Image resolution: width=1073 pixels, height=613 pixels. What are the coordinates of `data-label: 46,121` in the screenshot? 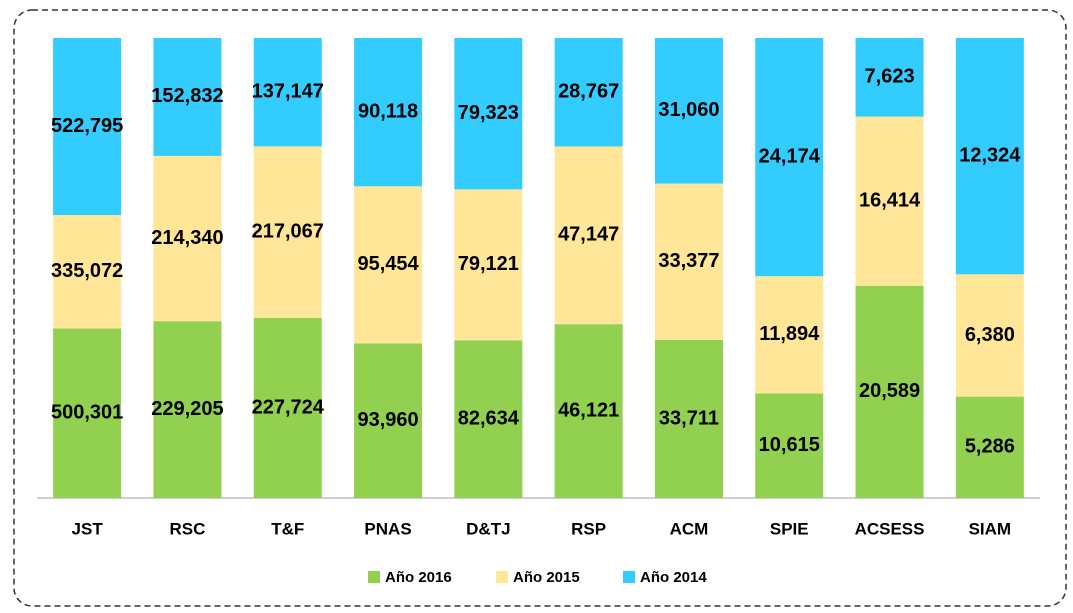 It's located at (588, 410).